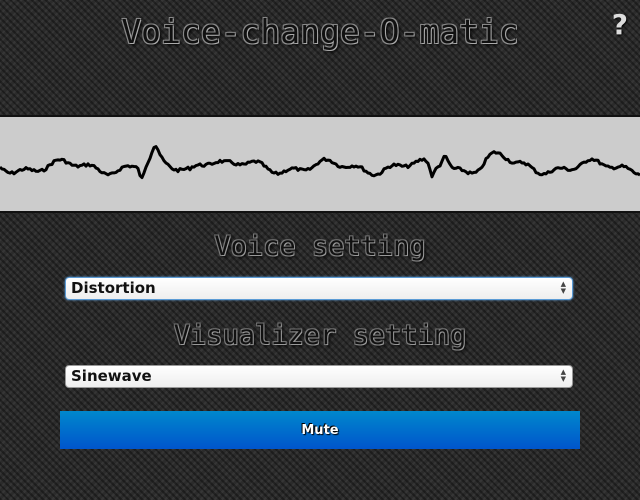 This screenshot has width=640, height=500. What do you see at coordinates (111, 376) in the screenshot?
I see `visualizer-setting-value: Sinewave` at bounding box center [111, 376].